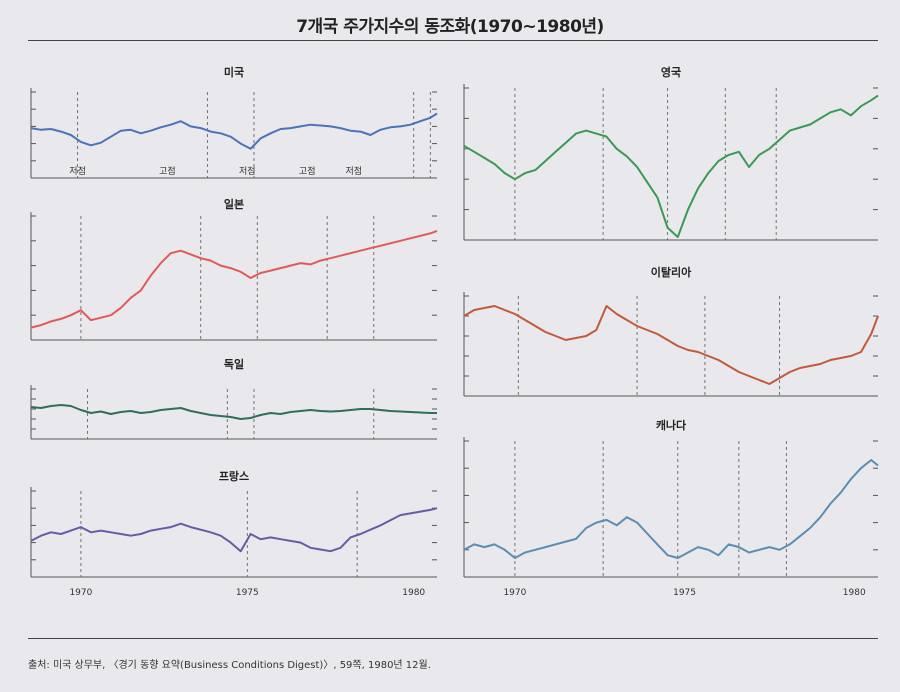 The width and height of the screenshot is (900, 692). Describe the element at coordinates (247, 593) in the screenshot. I see `year-label-left: 1975` at that location.